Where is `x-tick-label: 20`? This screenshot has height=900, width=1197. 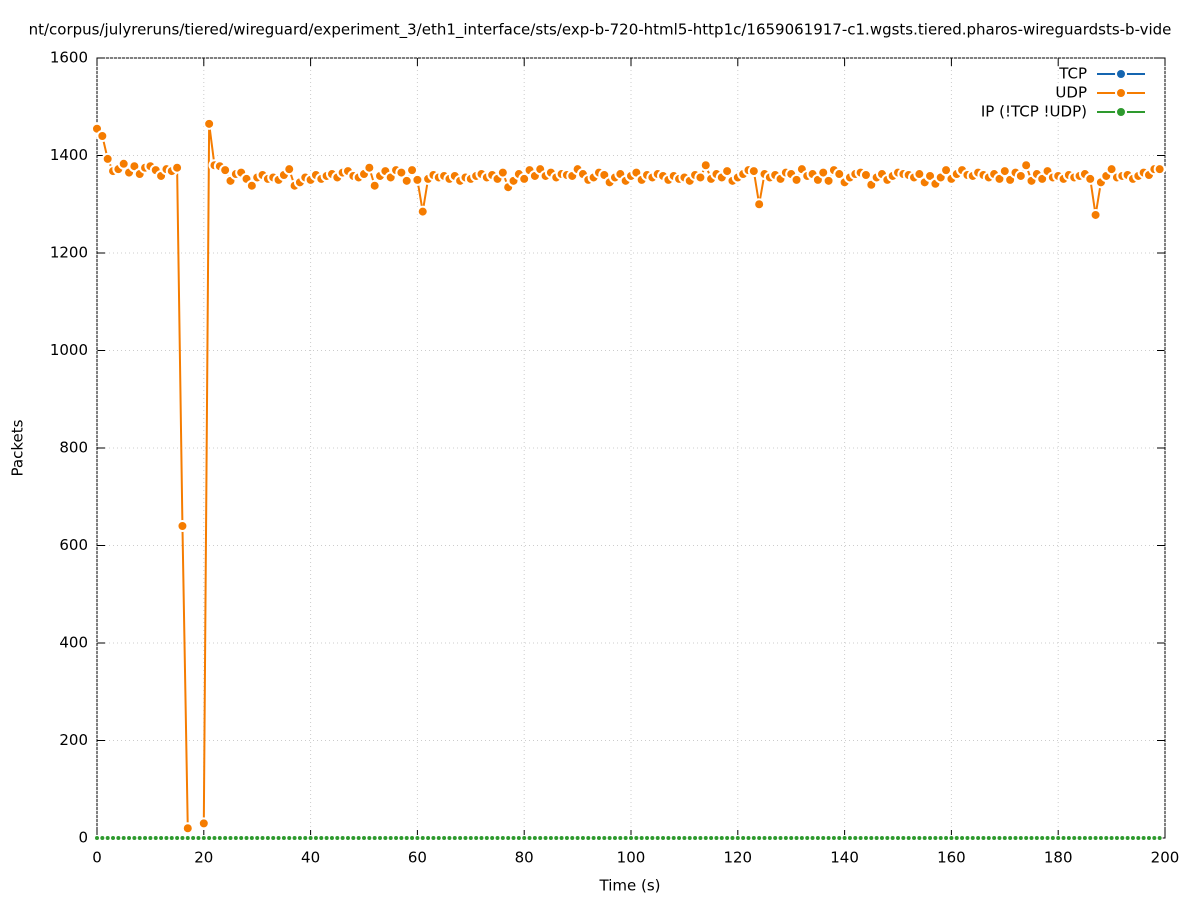 x-tick-label: 20 is located at coordinates (203, 858).